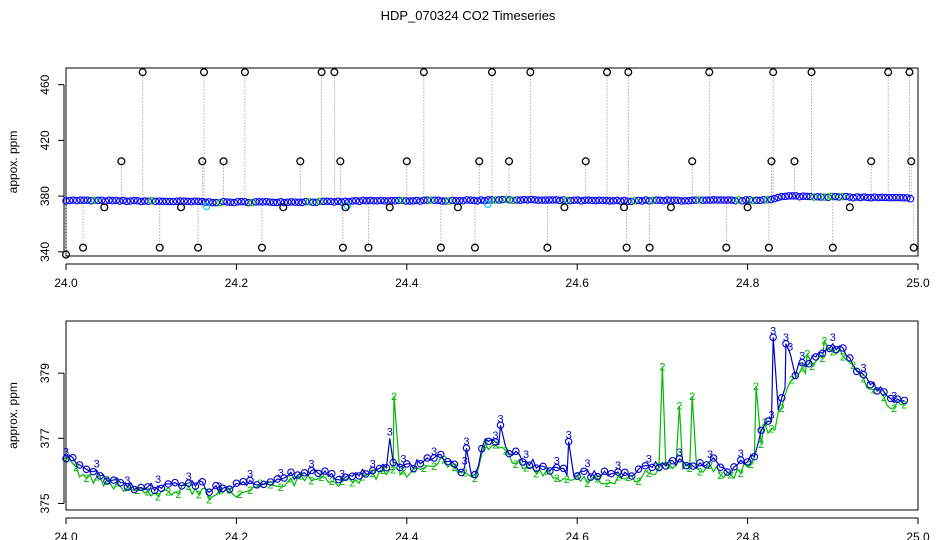  I want to click on y-tick-label: 379, so click(45, 373).